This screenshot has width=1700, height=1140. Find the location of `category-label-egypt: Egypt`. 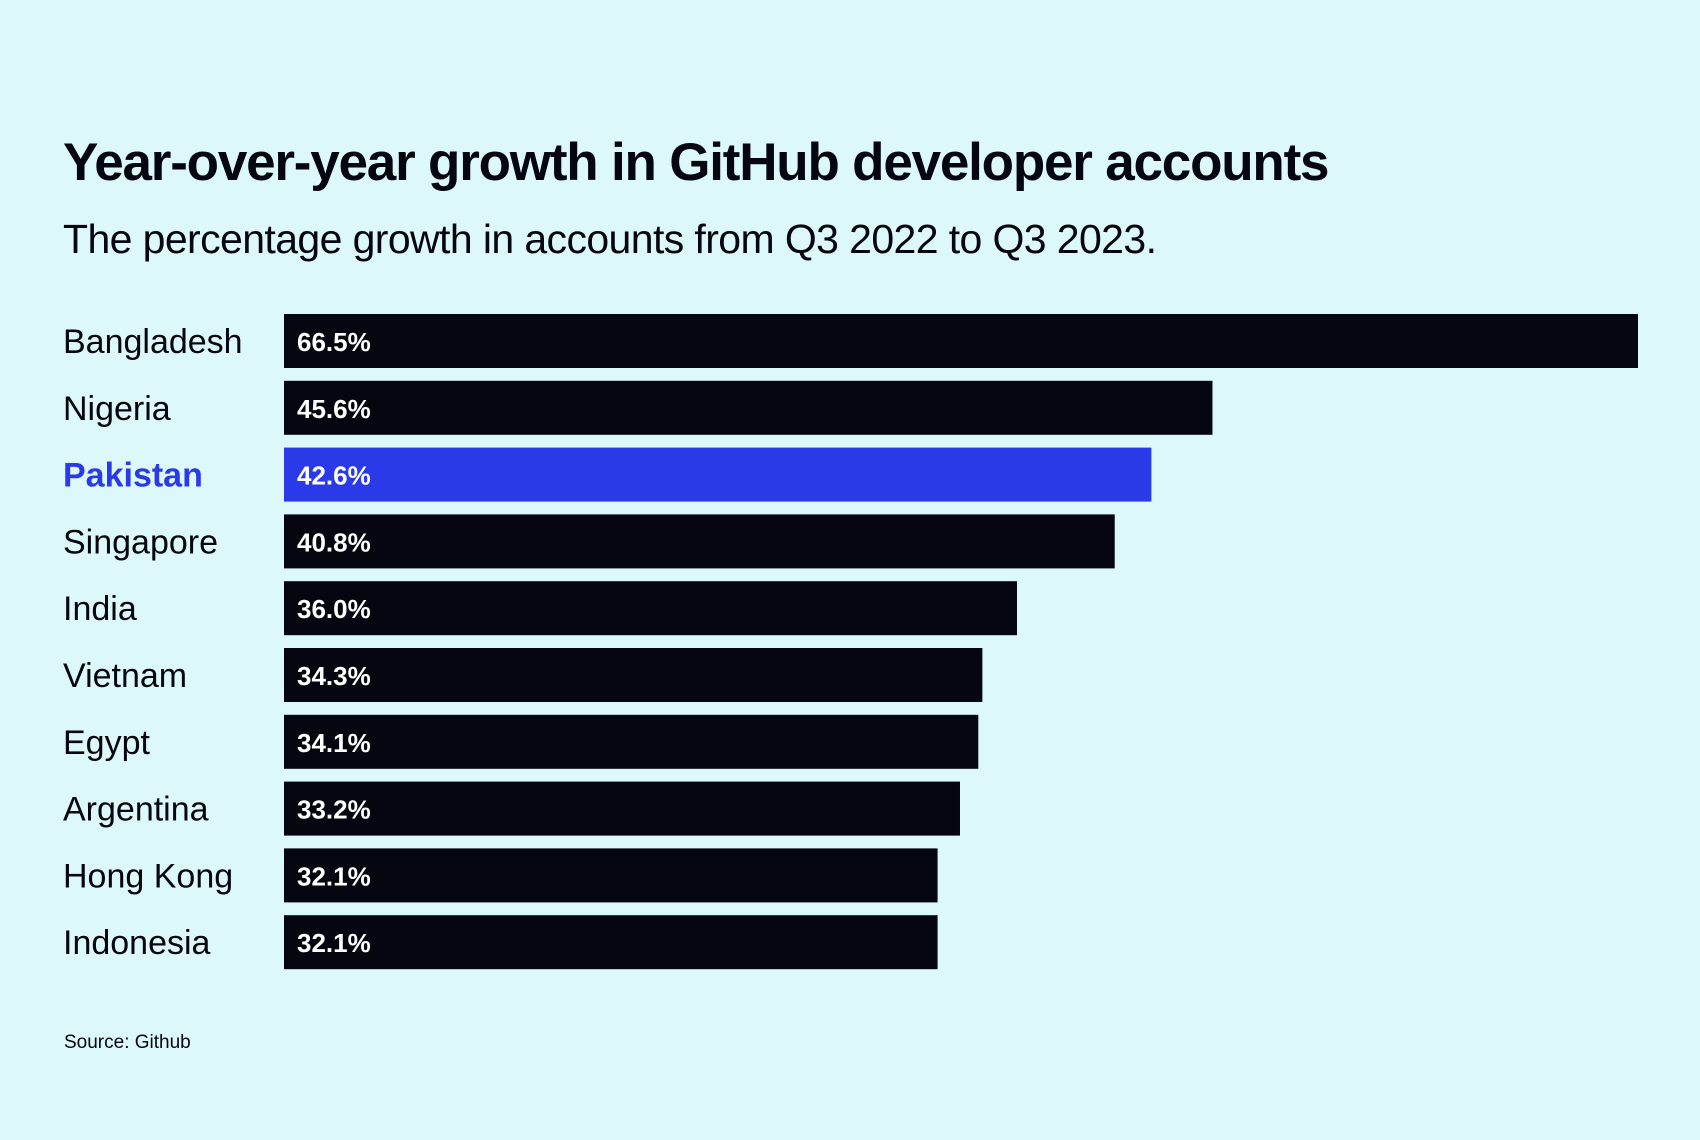

category-label-egypt: Egypt is located at coordinates (106, 743).